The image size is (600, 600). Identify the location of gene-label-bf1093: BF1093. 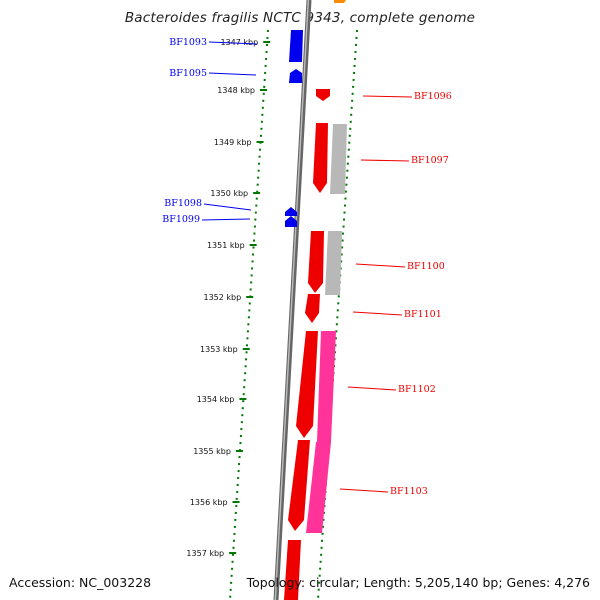
(188, 42).